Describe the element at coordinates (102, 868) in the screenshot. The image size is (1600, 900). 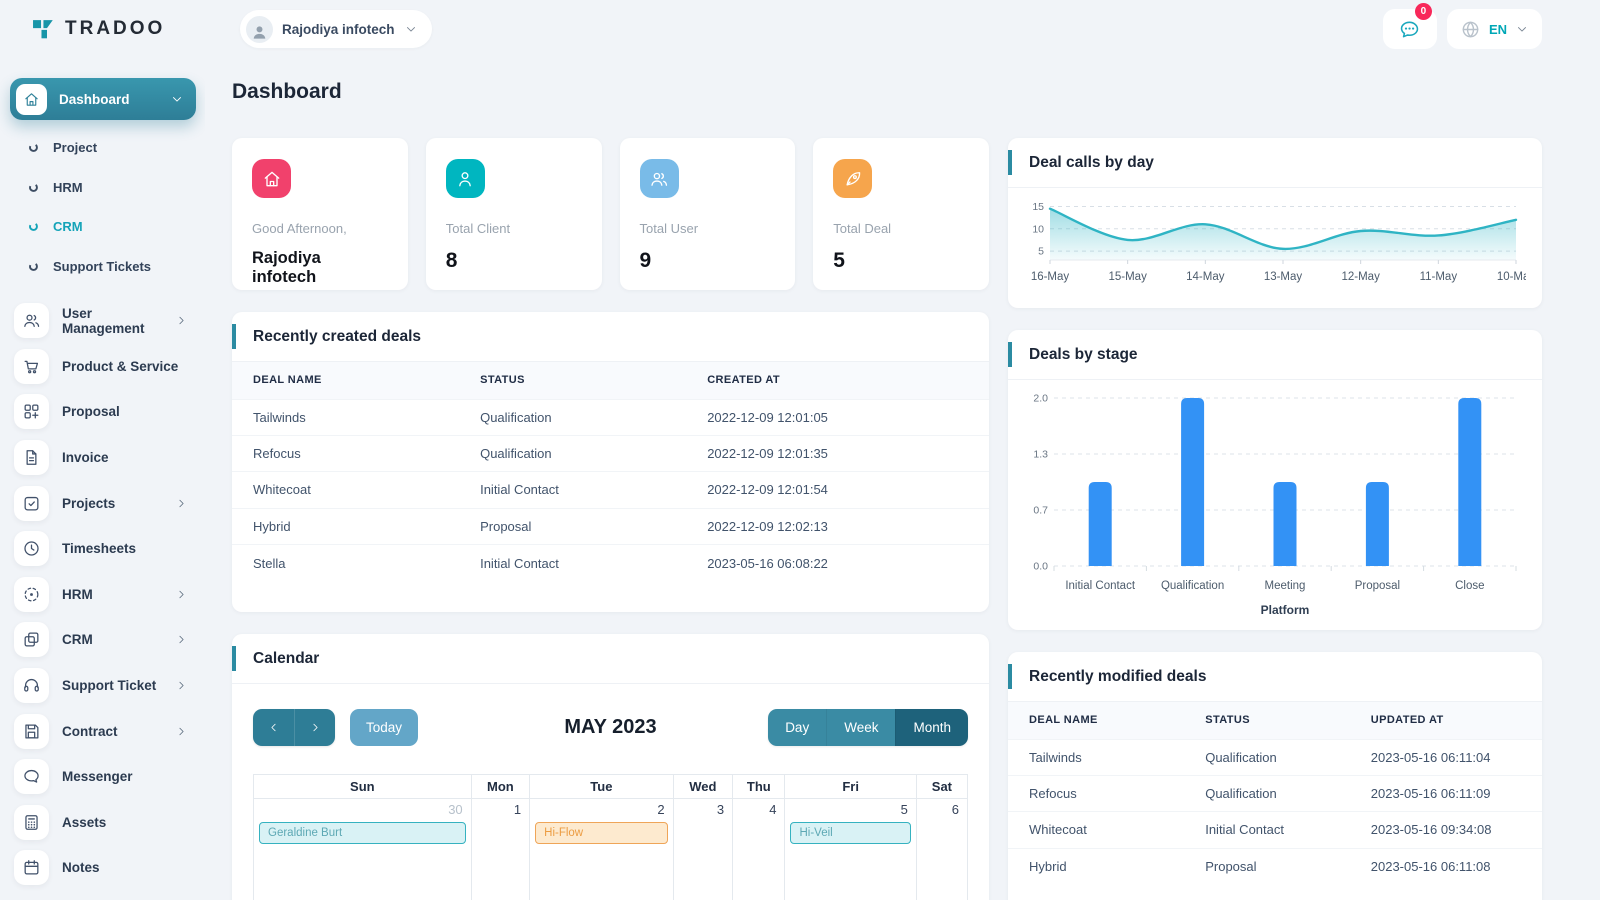
I see `sidebar-item-notes: Notes` at that location.